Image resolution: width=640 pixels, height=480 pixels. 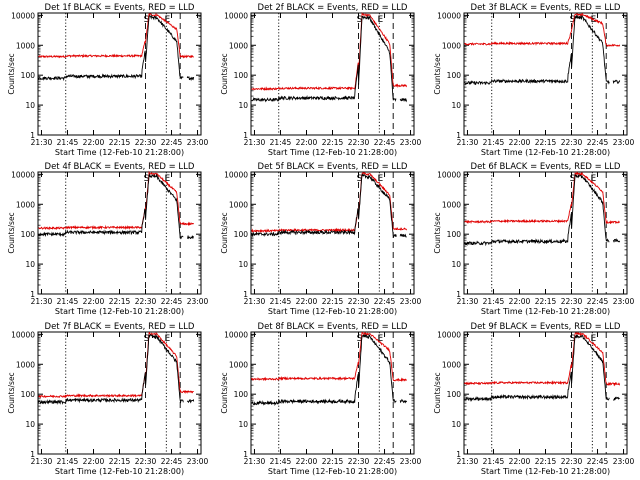 What do you see at coordinates (546, 327) in the screenshot?
I see `panel-title: Det 9f BLACK = Events, RED = LLD` at bounding box center [546, 327].